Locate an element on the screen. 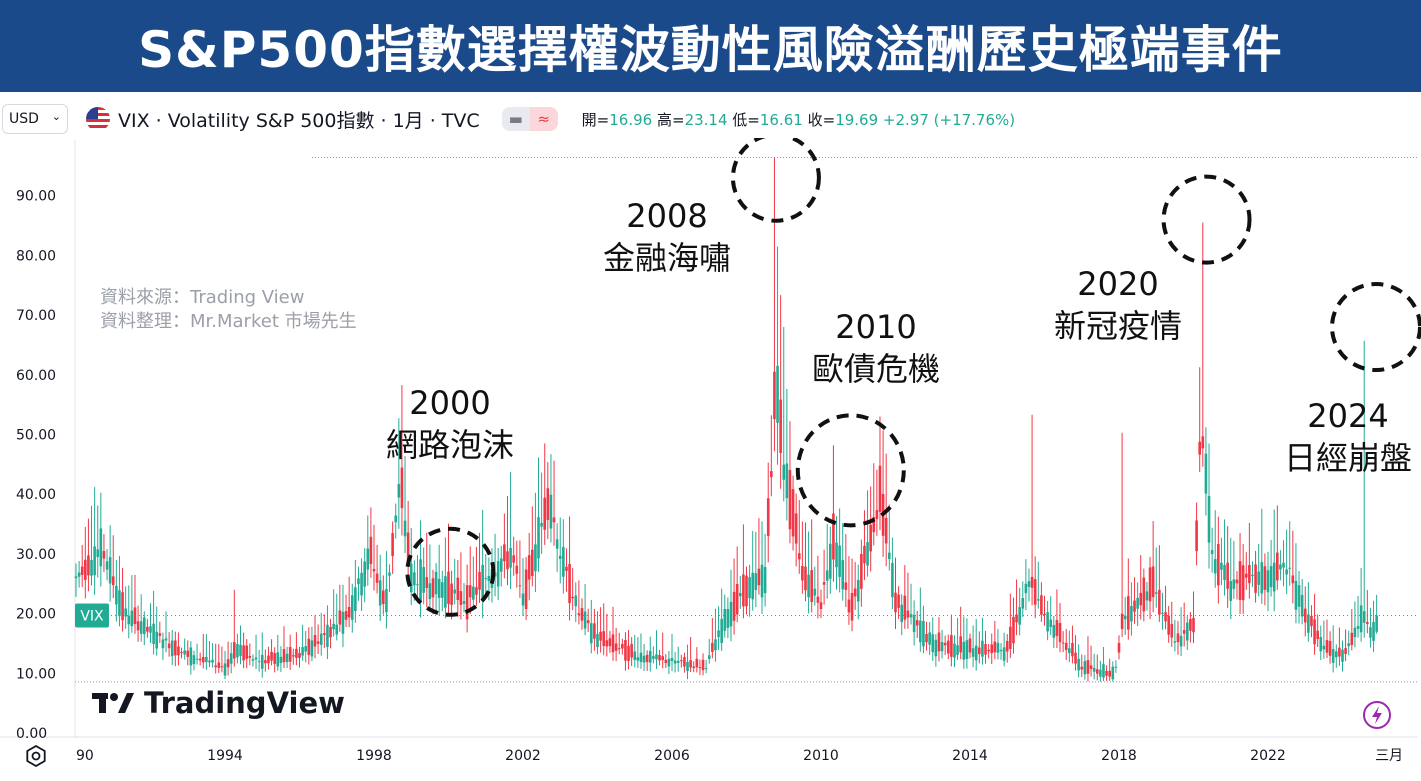  symbol-description: VIX · Volatility S&P 500指數 · 1月 · TVC is located at coordinates (299, 120).